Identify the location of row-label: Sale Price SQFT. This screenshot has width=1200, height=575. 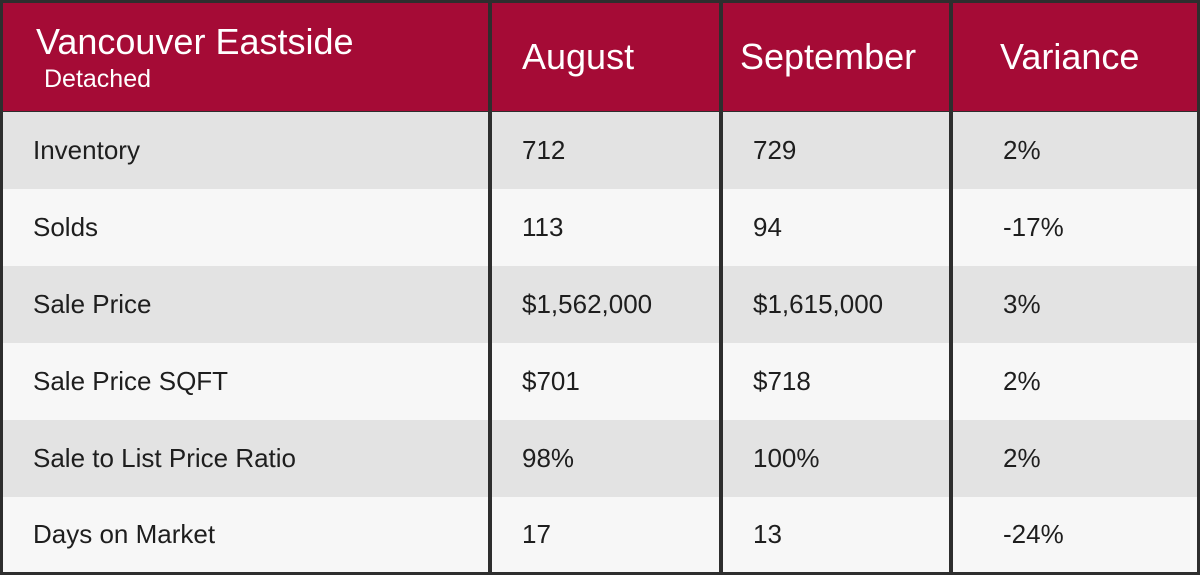
(245, 381).